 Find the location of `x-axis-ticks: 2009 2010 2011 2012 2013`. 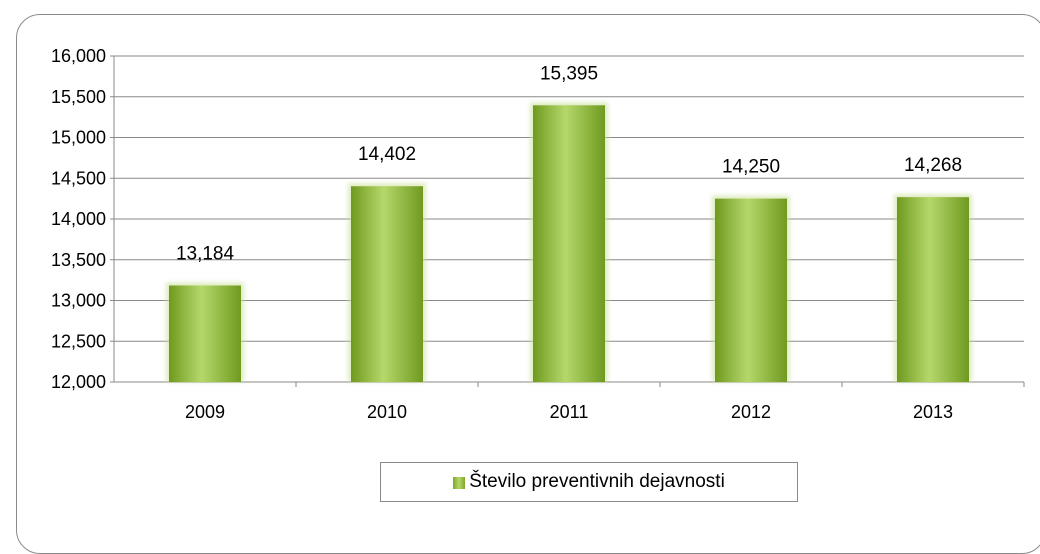

x-axis-ticks: 2009 2010 2011 2012 2013 is located at coordinates (605, 402).